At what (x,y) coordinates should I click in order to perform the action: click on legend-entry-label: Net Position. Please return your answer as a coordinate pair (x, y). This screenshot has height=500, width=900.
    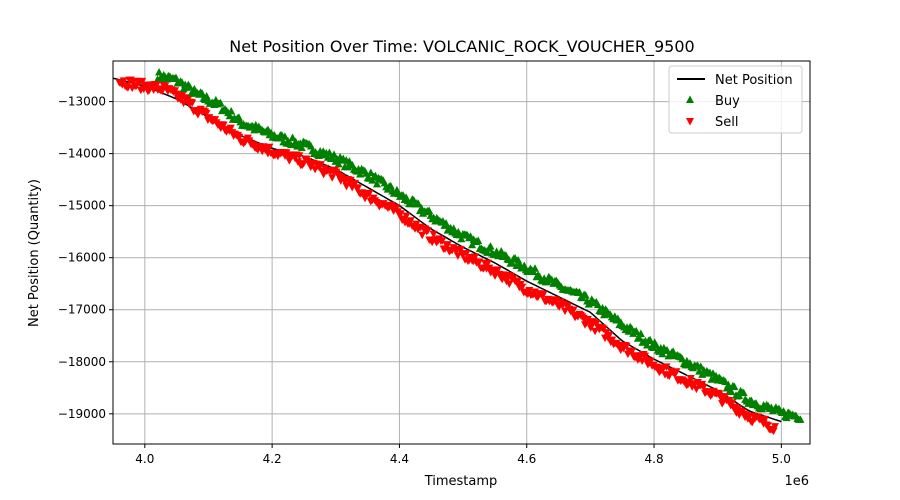
    Looking at the image, I should click on (754, 80).